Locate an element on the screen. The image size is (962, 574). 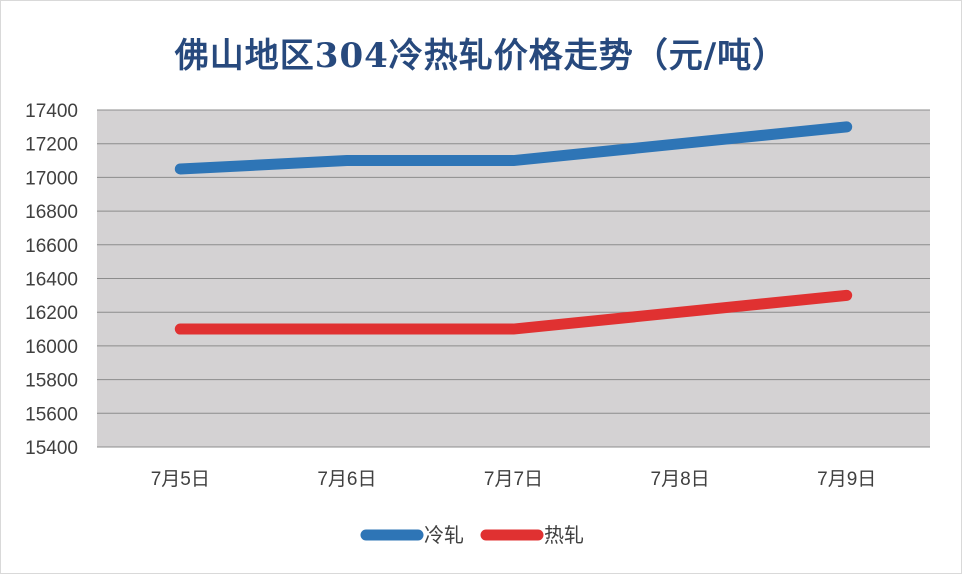
legend: 冷轧 热轧 is located at coordinates (472, 535).